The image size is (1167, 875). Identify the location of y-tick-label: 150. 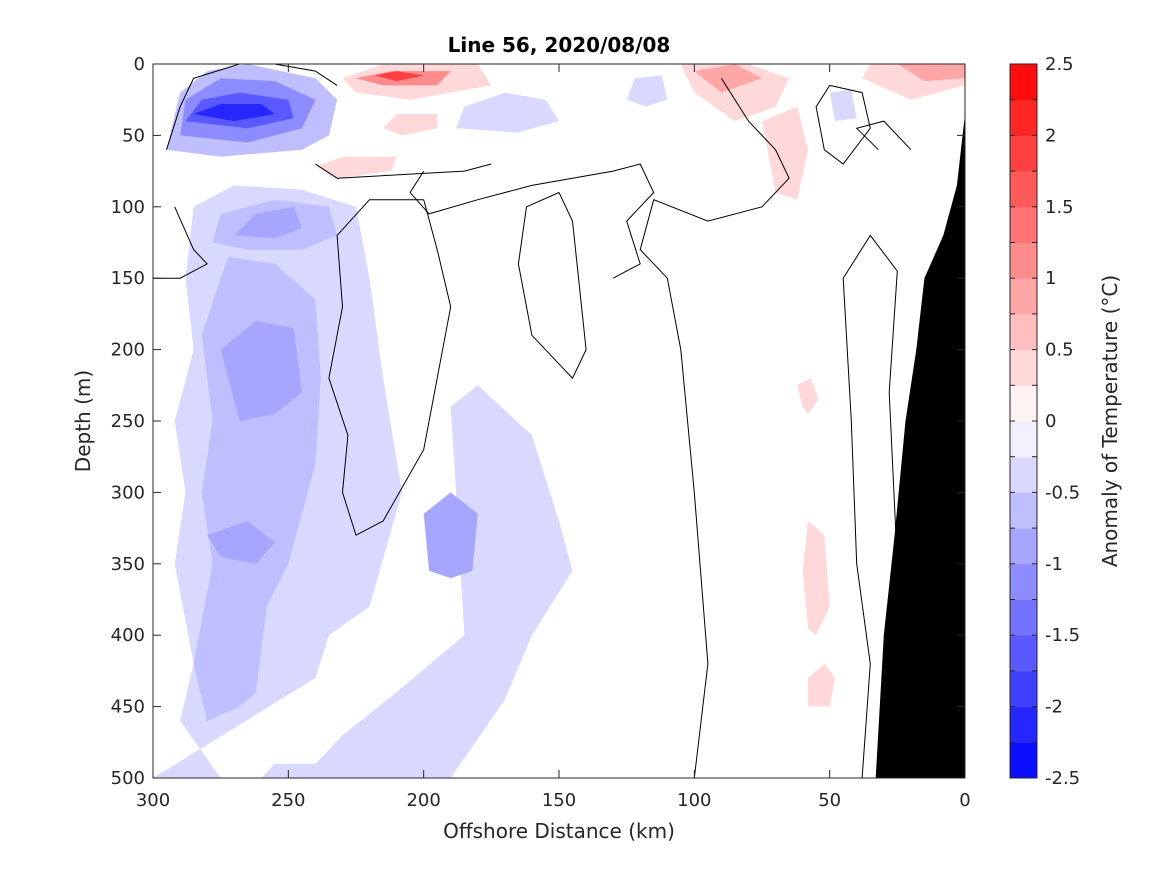
(128, 278).